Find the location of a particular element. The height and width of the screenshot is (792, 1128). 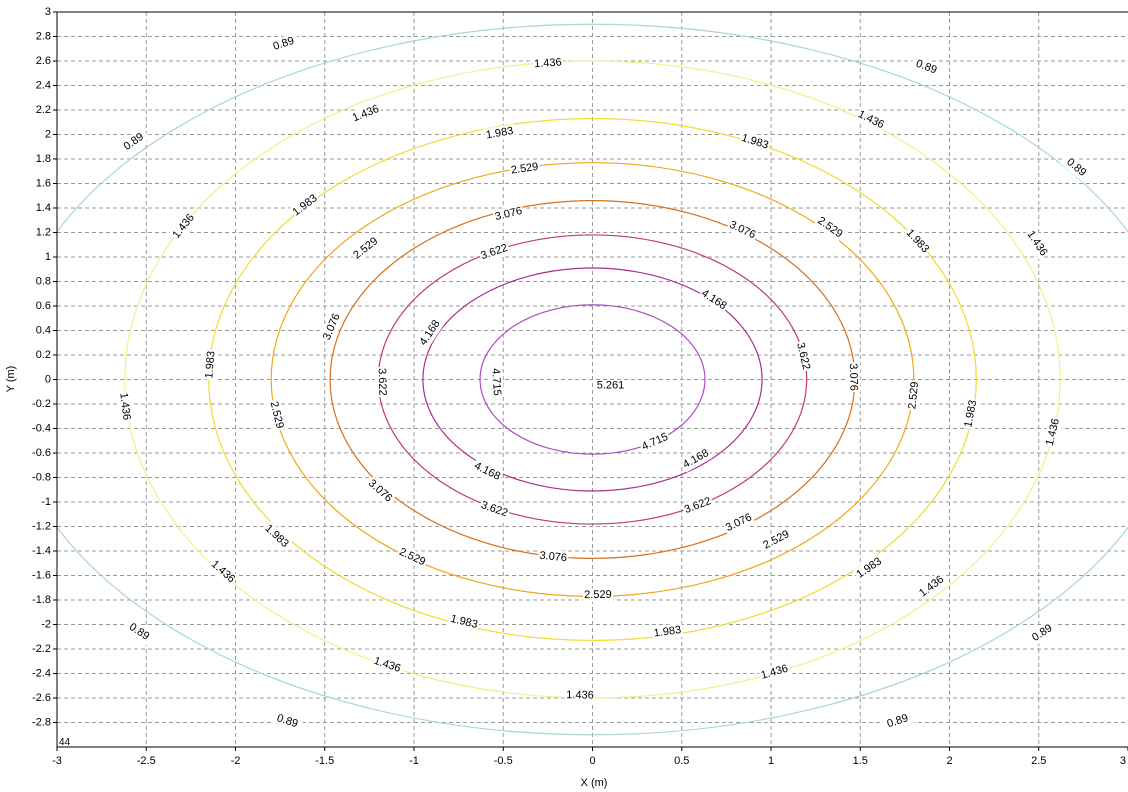

y-tick-label: -1.2 is located at coordinates (41, 526).